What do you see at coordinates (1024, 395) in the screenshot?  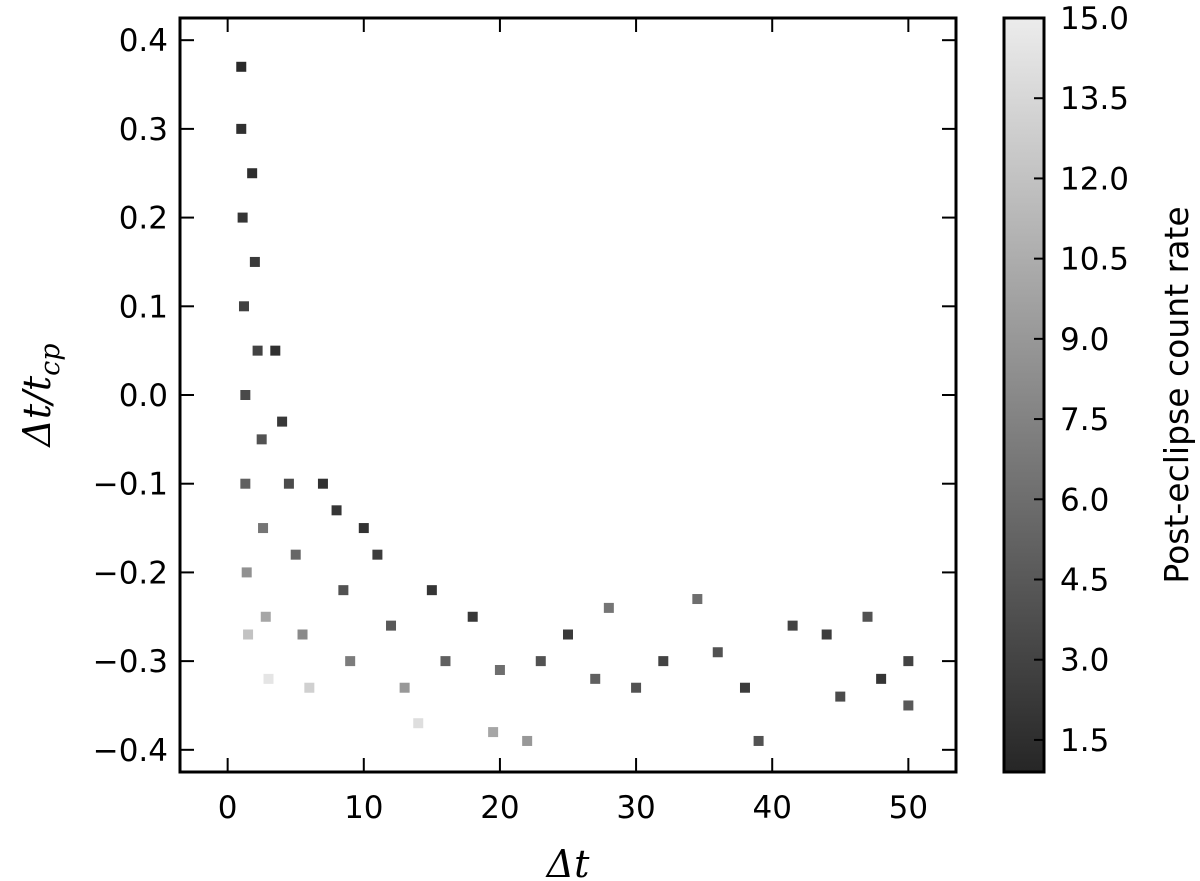 I see `colorbar-gradient` at bounding box center [1024, 395].